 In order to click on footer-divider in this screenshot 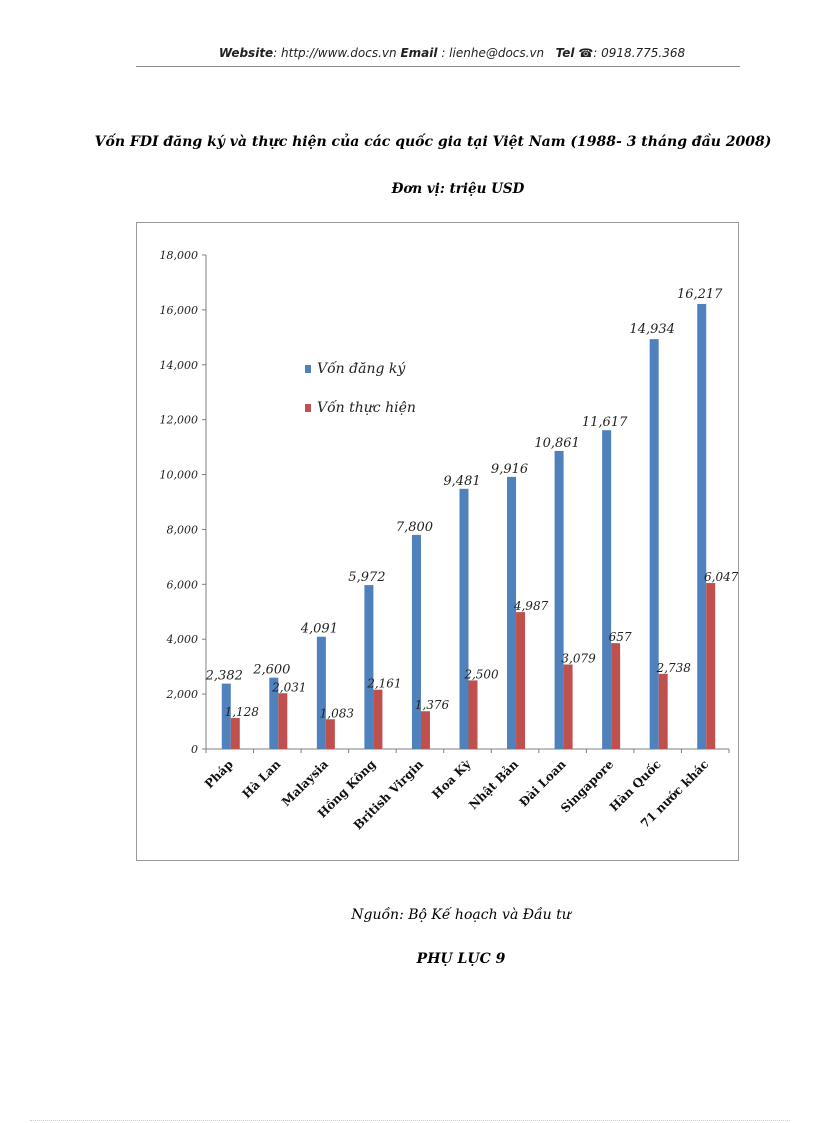, I will do `click(410, 1120)`.